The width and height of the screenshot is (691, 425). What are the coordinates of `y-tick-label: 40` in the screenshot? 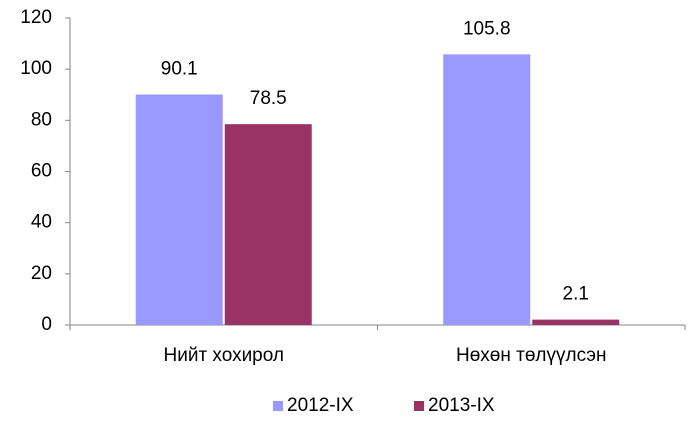 It's located at (41, 222).